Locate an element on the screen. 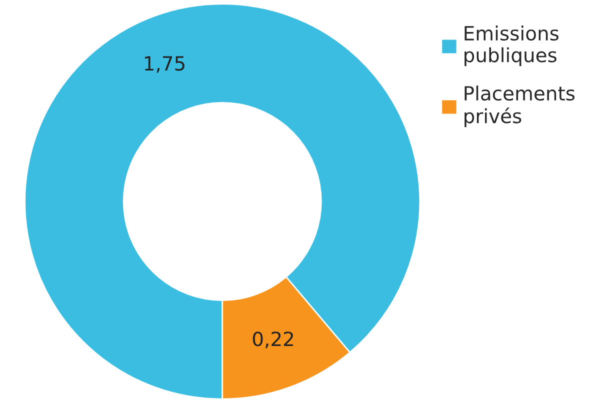 The height and width of the screenshot is (403, 593). legend-label: Placements privés is located at coordinates (519, 107).